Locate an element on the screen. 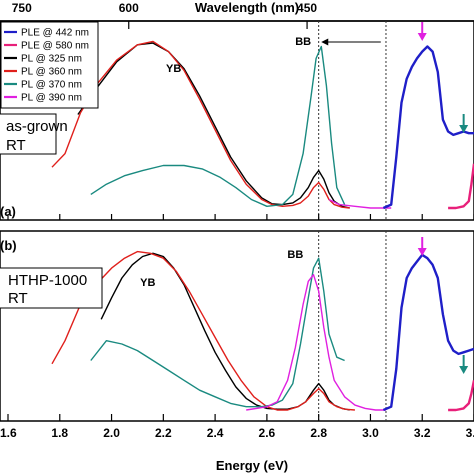  panel-a-sample-box is located at coordinates (28, 134).